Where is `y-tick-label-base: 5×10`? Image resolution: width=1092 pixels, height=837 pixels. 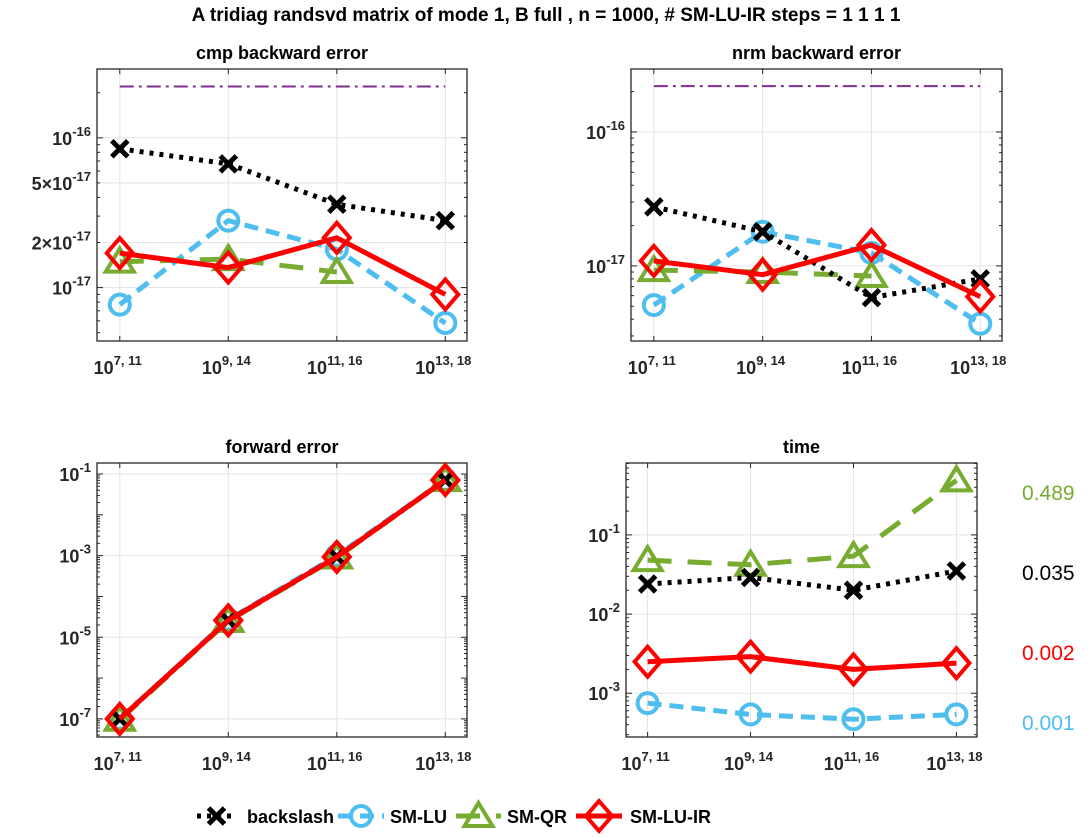
y-tick-label-base: 5×10 is located at coordinates (52, 184).